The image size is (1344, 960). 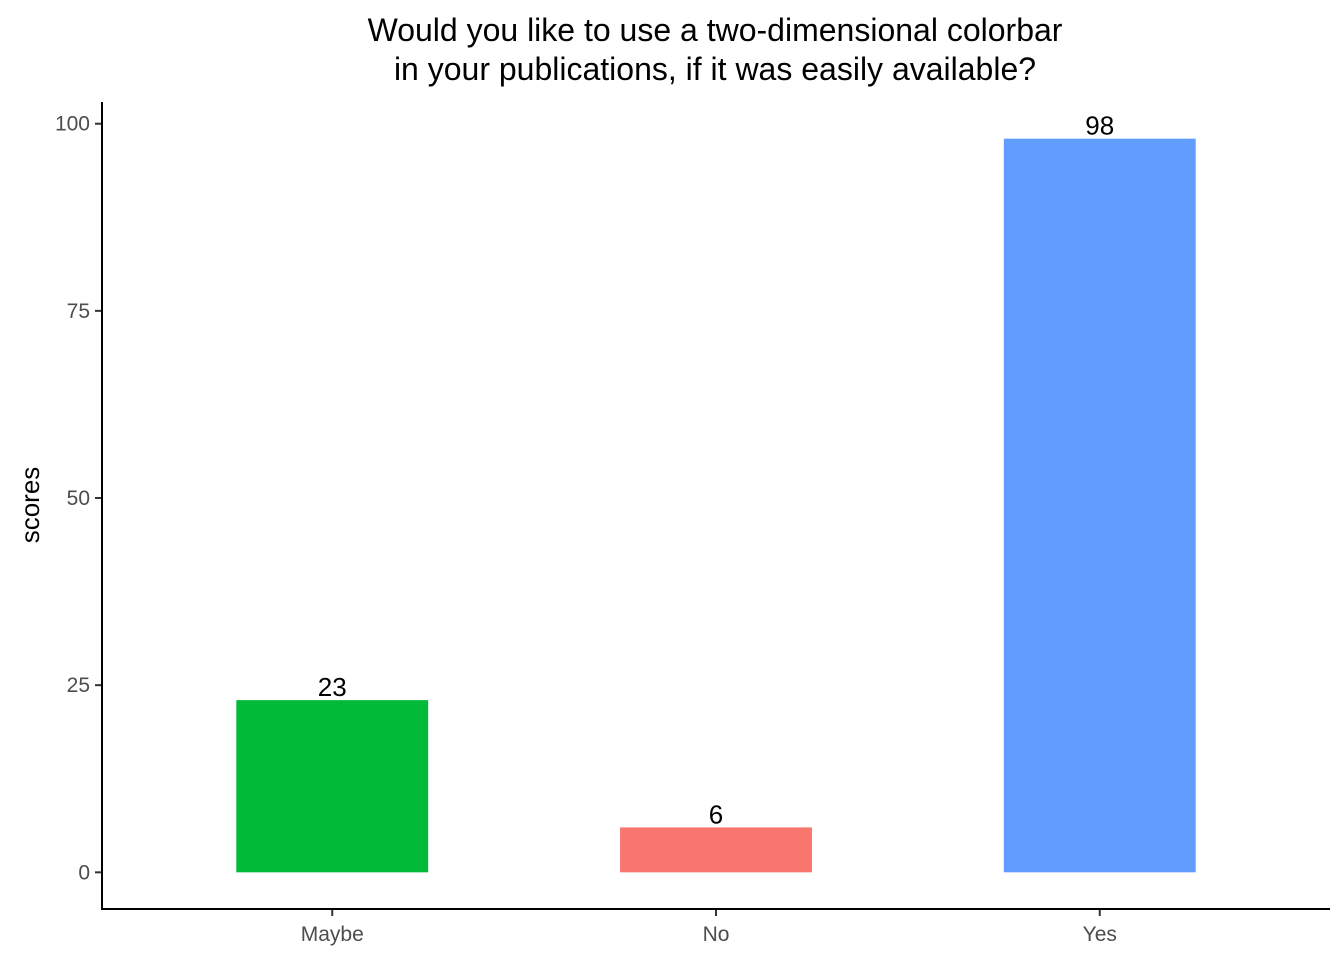 I want to click on y-axis-ticks: 0 25 50 75 100, so click(x=78, y=498).